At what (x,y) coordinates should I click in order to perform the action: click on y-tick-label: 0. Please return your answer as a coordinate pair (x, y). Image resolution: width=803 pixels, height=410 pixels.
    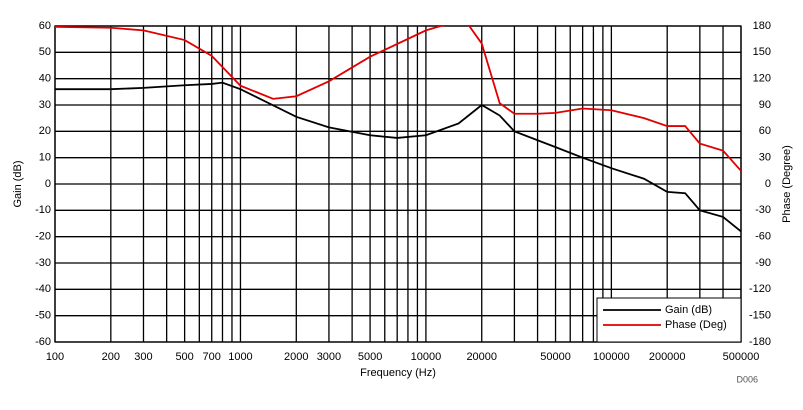
    Looking at the image, I should click on (48, 184).